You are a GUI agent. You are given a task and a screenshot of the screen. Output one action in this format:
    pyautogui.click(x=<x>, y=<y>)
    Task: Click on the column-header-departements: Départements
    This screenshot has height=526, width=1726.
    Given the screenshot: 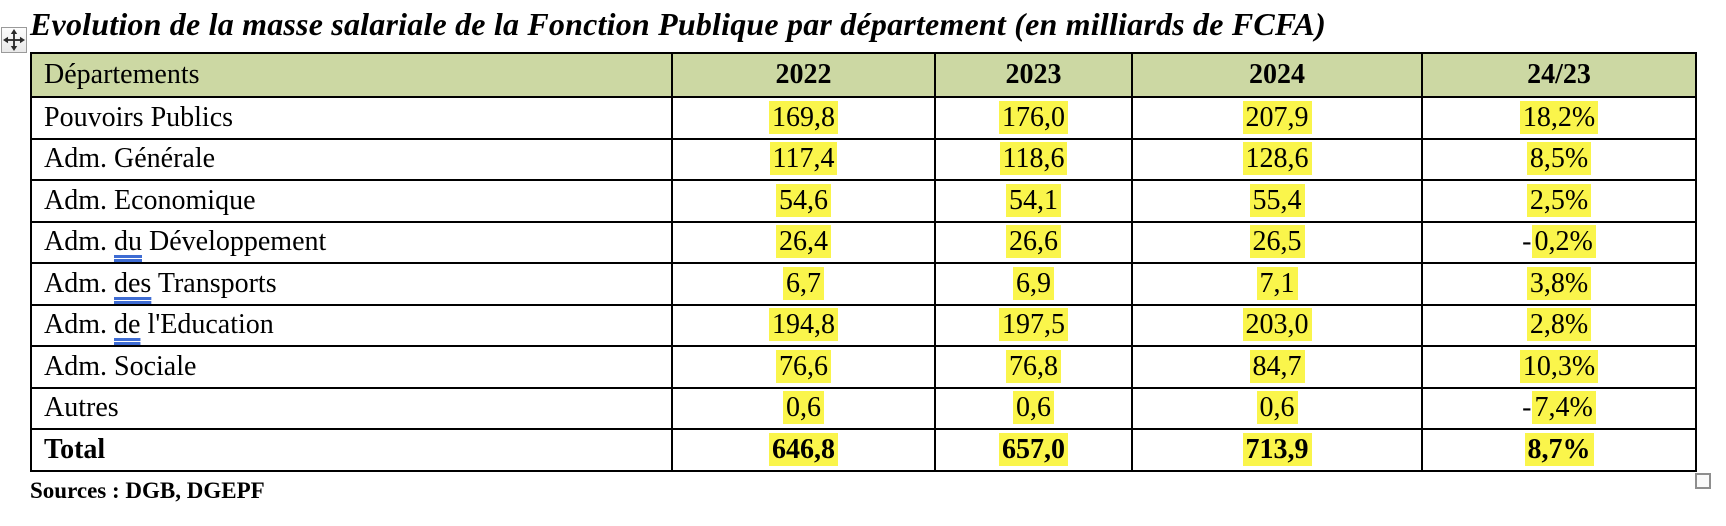 What is the action you would take?
    pyautogui.click(x=351, y=75)
    